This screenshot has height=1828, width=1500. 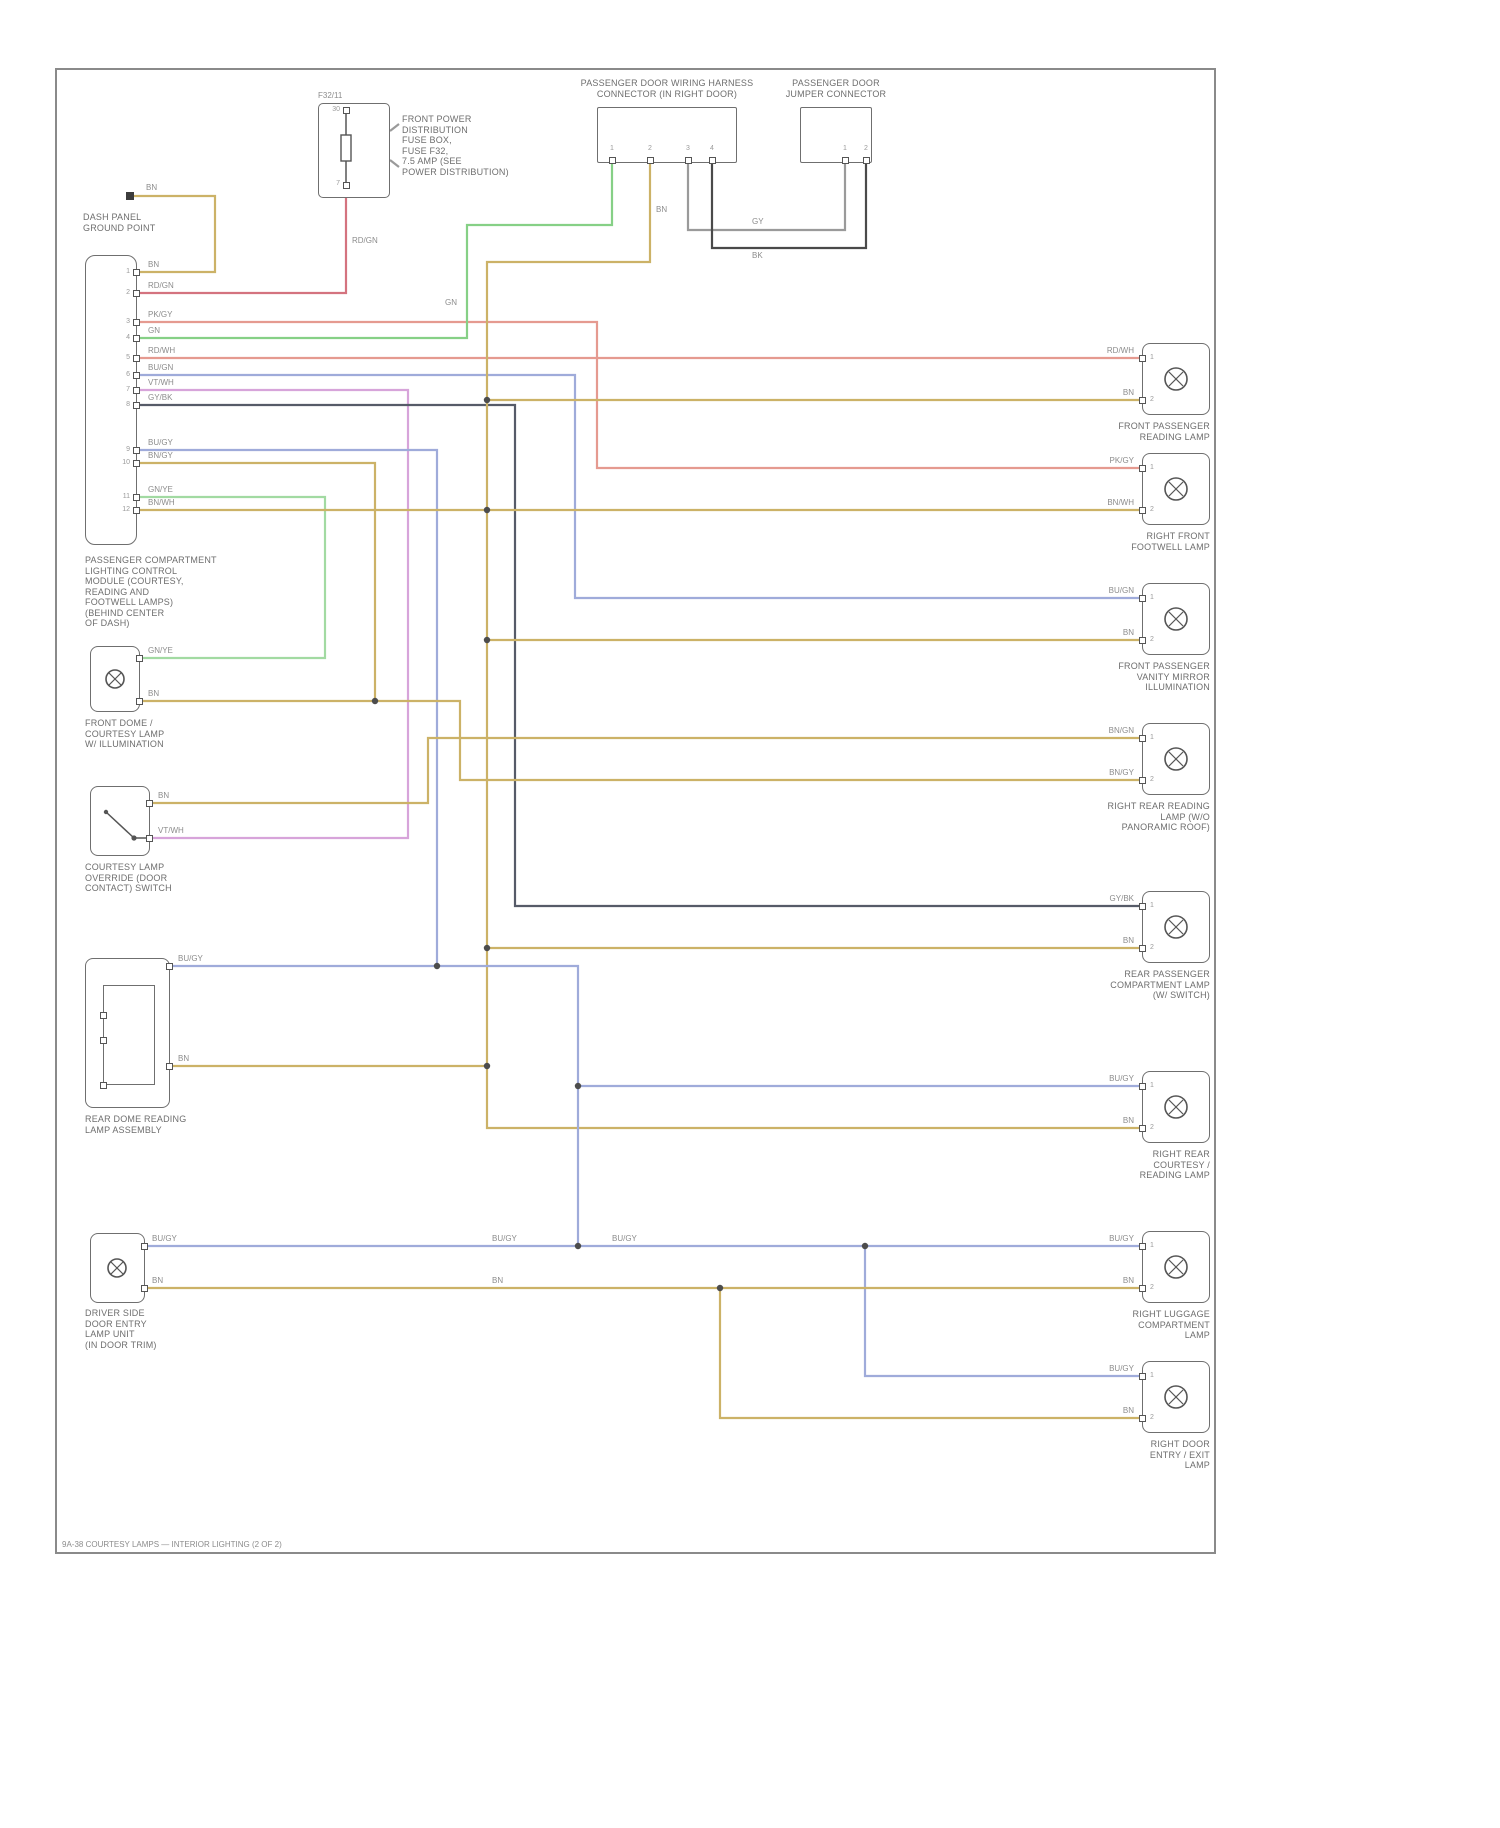 I want to click on module-pin-num: 6, so click(x=128, y=374).